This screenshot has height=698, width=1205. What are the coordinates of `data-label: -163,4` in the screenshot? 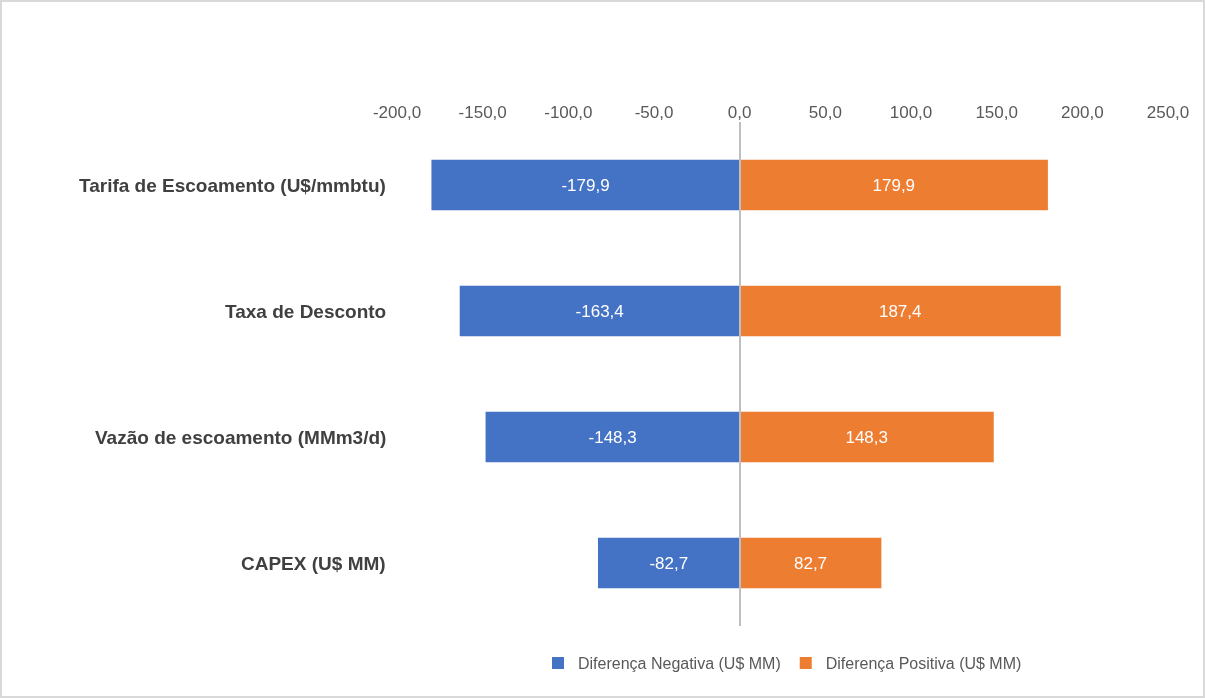 It's located at (599, 311).